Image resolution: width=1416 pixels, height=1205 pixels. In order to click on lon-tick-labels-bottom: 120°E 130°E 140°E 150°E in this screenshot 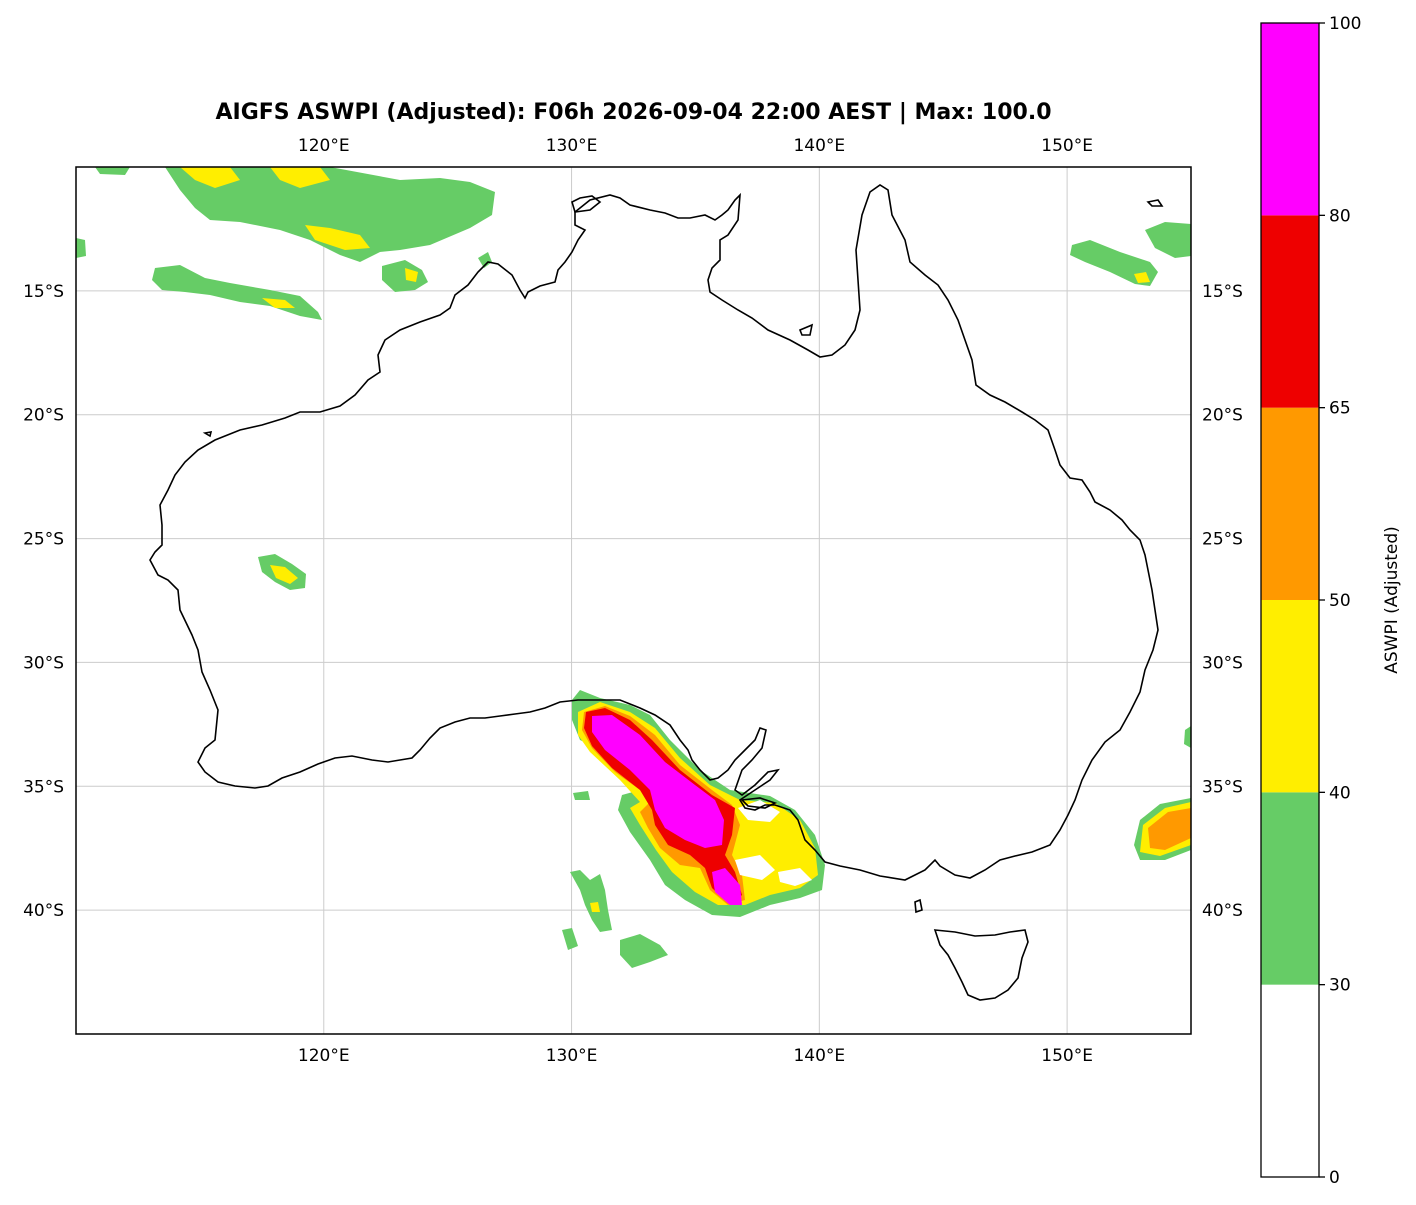, I will do `click(695, 1056)`.